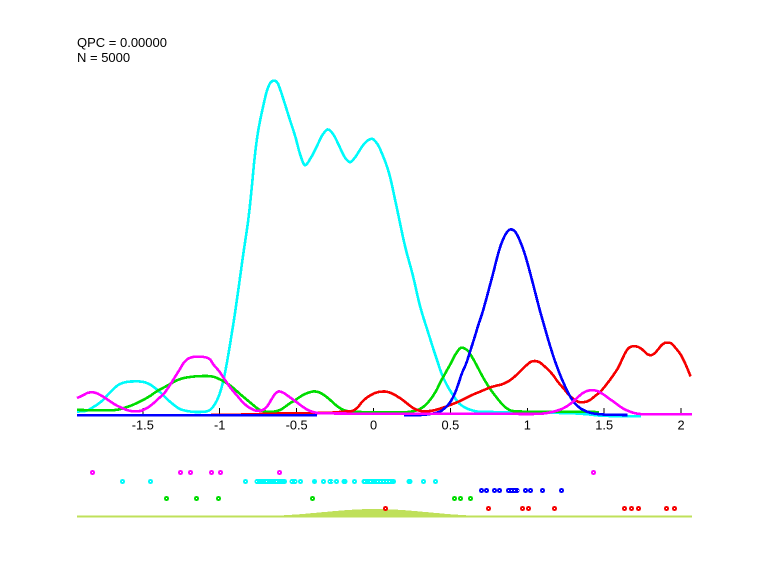 The height and width of the screenshot is (581, 768). I want to click on svg-text: QPC = 0.00000, so click(122, 42).